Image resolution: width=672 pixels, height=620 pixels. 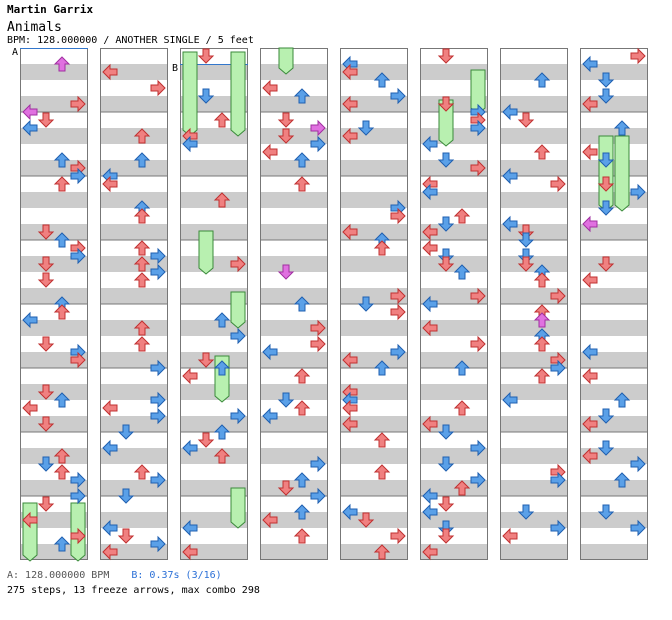 I want to click on bpm-marker-a: A, so click(x=15, y=52).